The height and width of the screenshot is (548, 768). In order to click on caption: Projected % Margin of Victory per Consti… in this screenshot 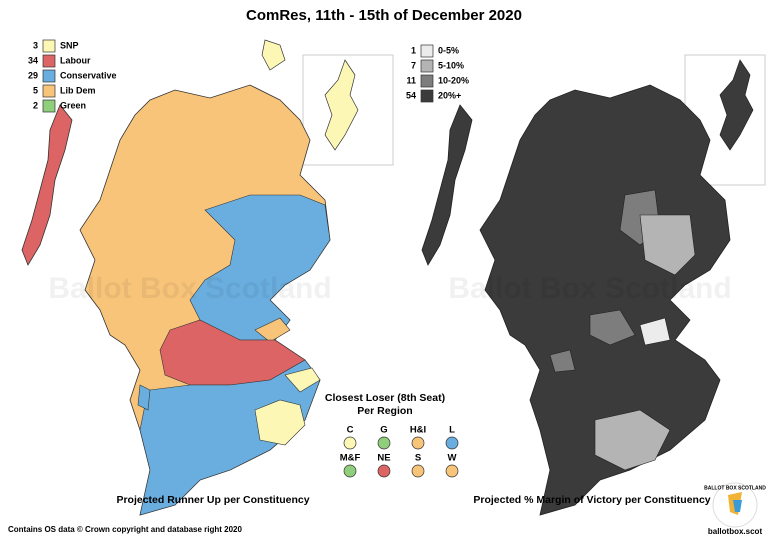, I will do `click(591, 500)`.